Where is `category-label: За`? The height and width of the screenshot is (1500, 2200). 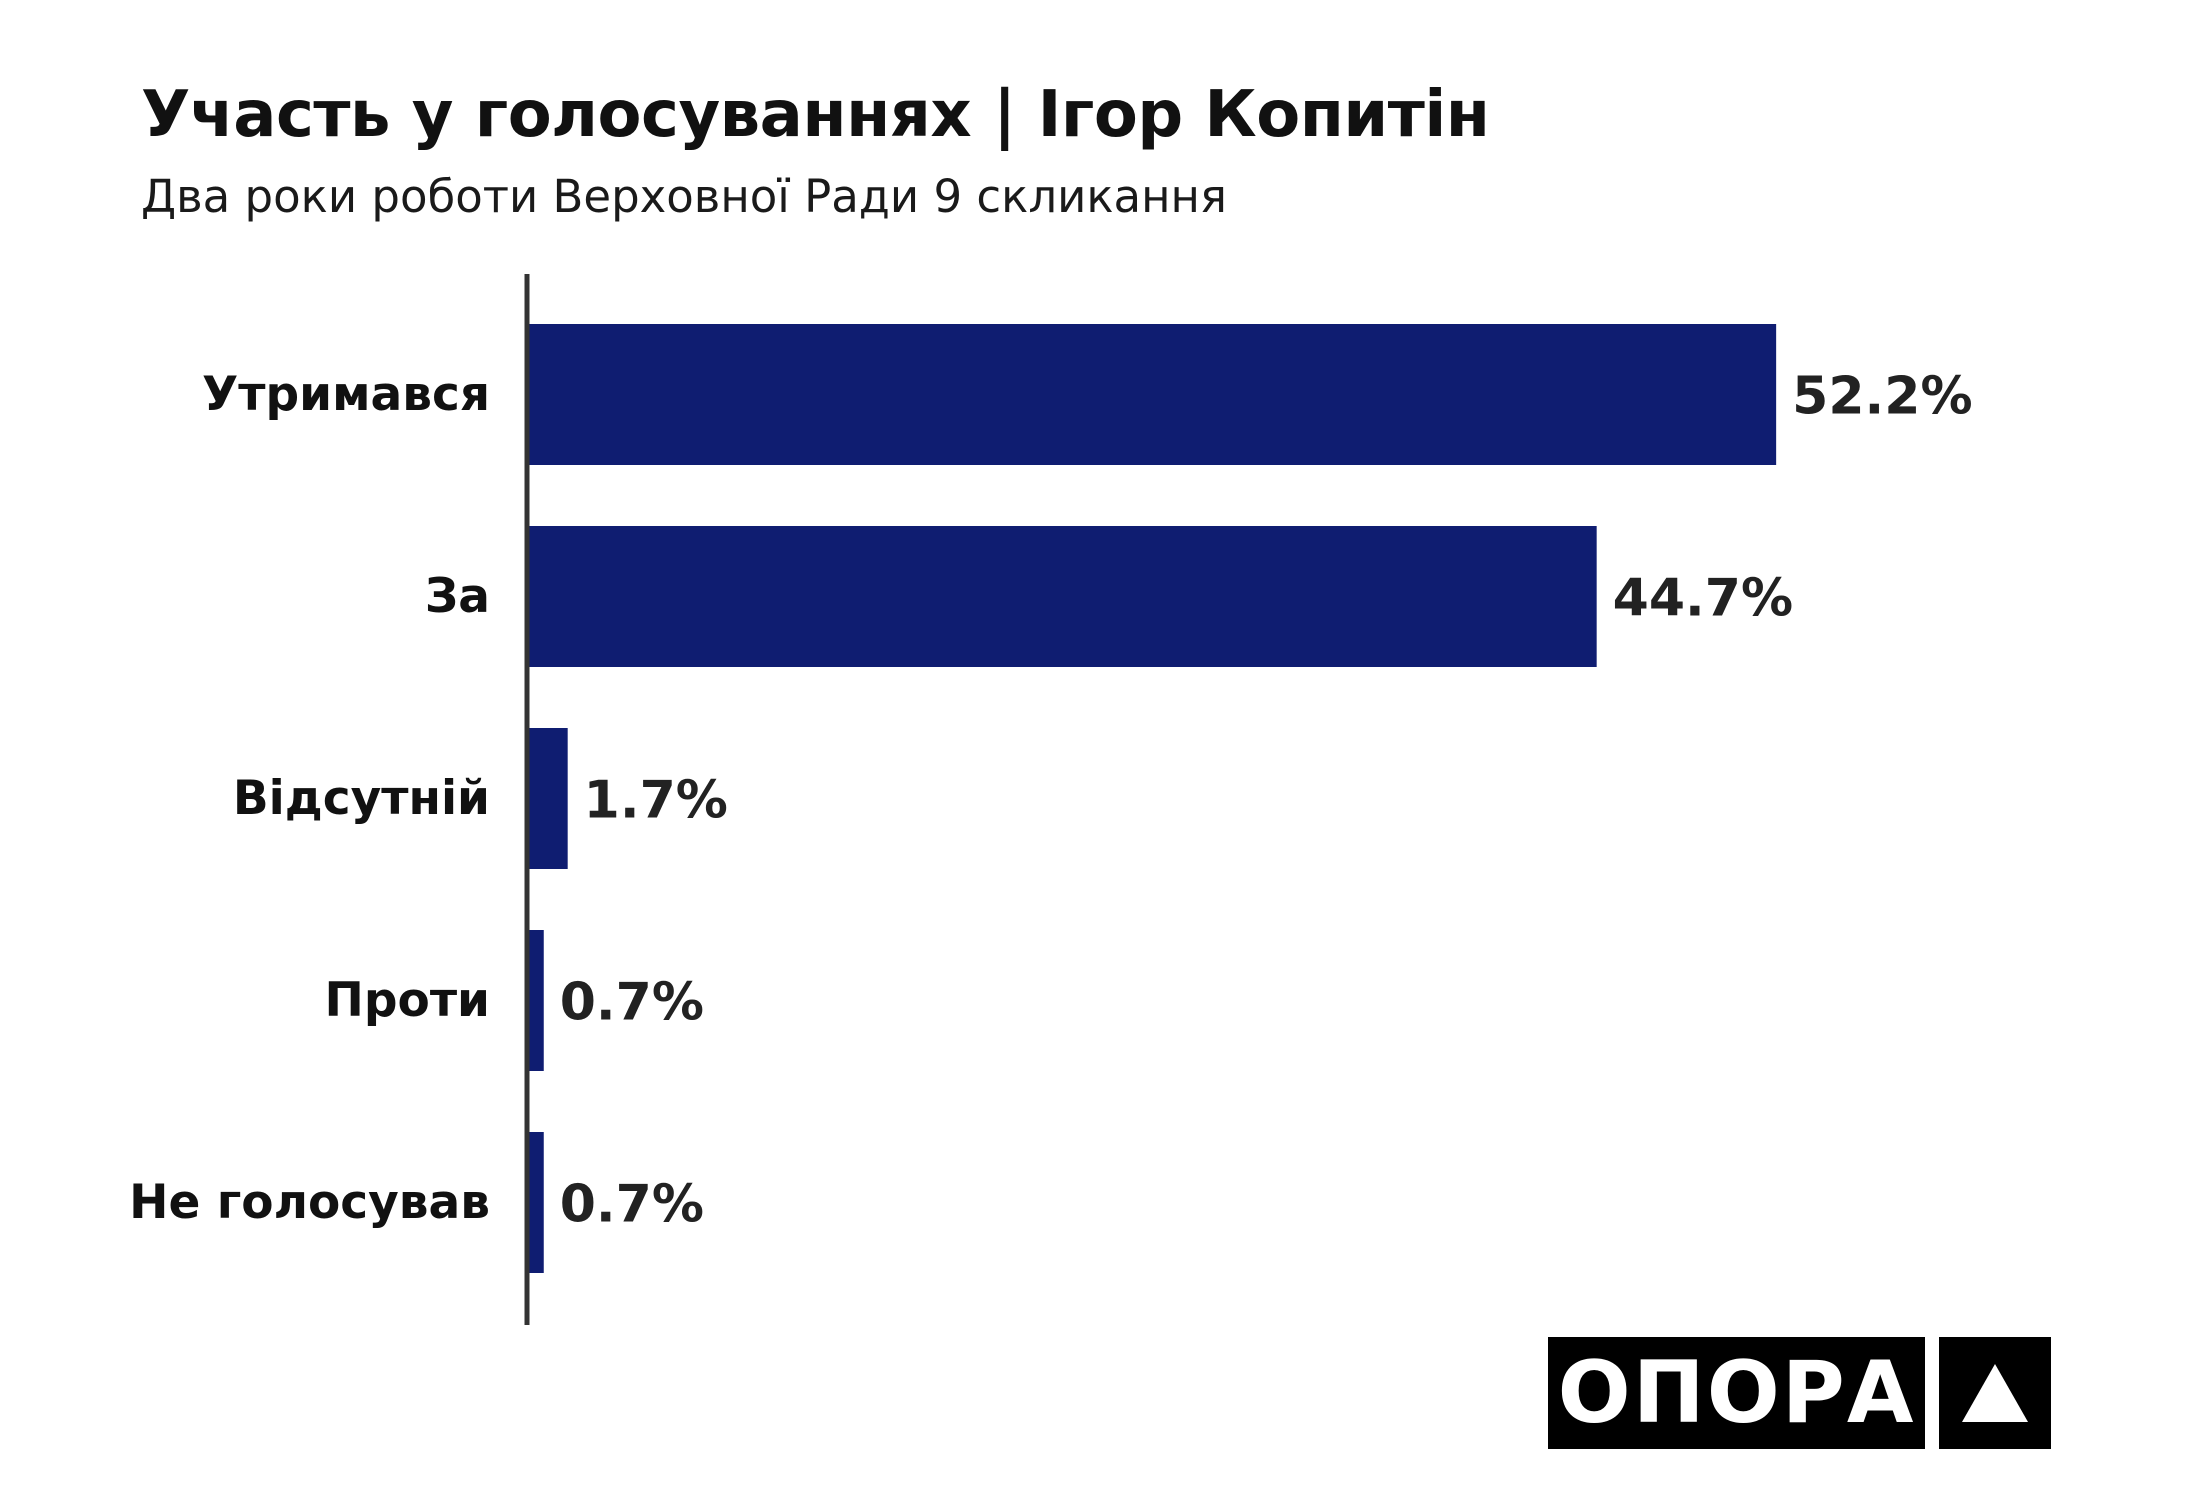
category-label: За is located at coordinates (457, 596).